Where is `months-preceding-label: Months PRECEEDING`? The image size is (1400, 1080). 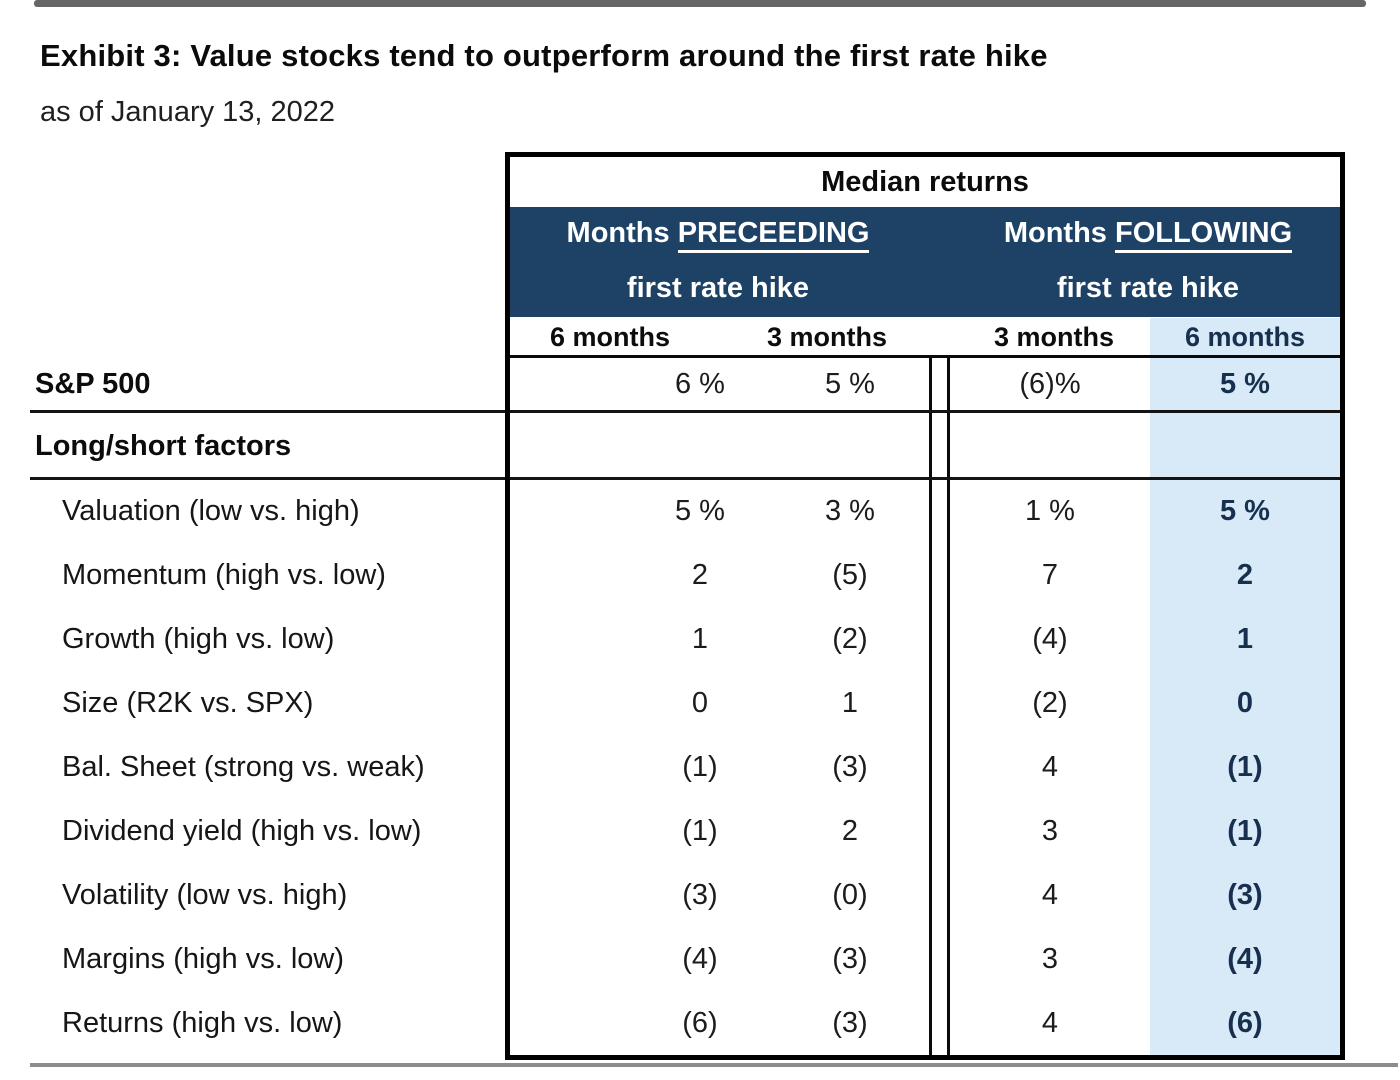 months-preceding-label: Months PRECEEDING is located at coordinates (718, 235).